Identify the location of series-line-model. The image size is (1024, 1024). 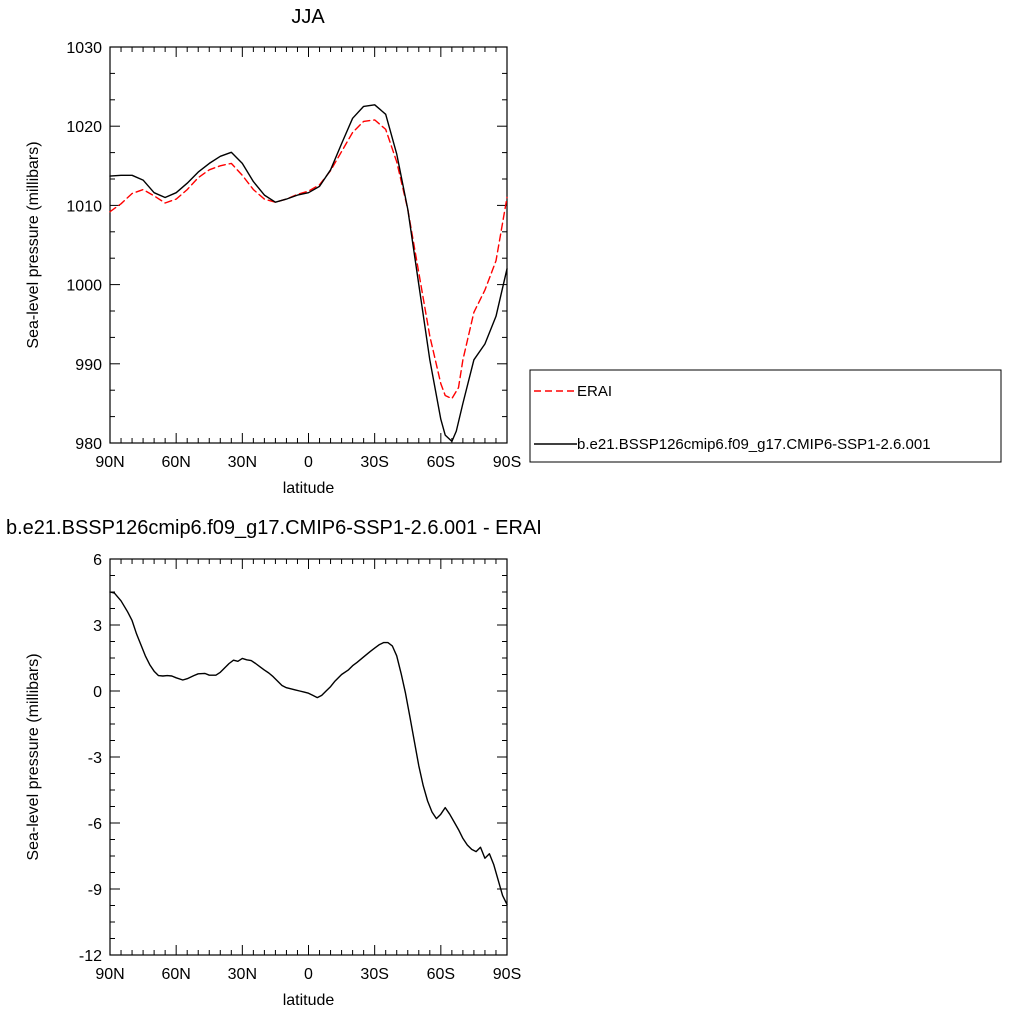
(308, 273).